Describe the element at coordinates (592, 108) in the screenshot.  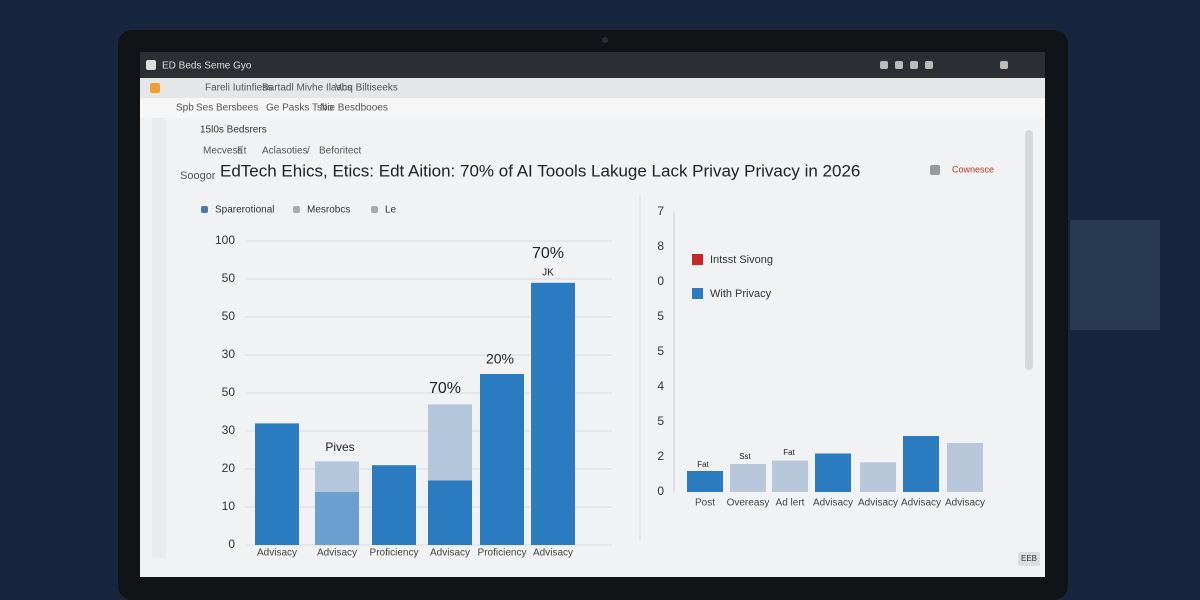
I see `toolbar` at that location.